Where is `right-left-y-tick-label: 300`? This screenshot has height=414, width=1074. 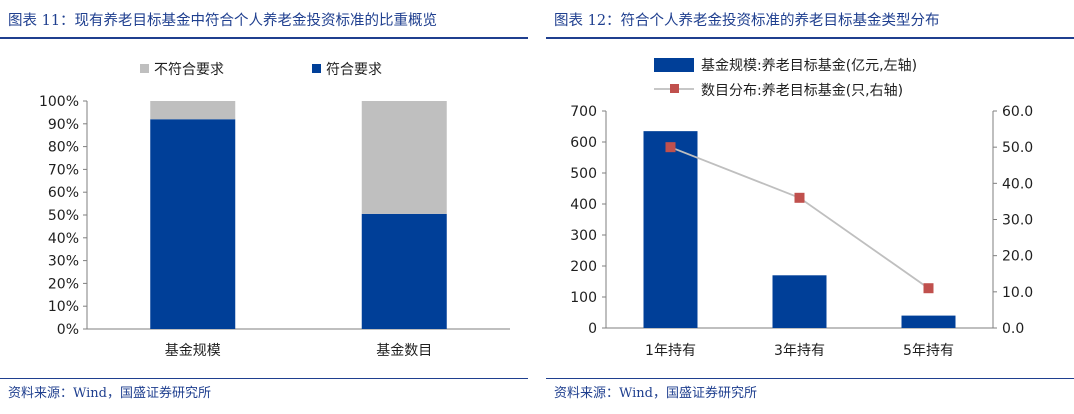
right-left-y-tick-label: 300 is located at coordinates (583, 236).